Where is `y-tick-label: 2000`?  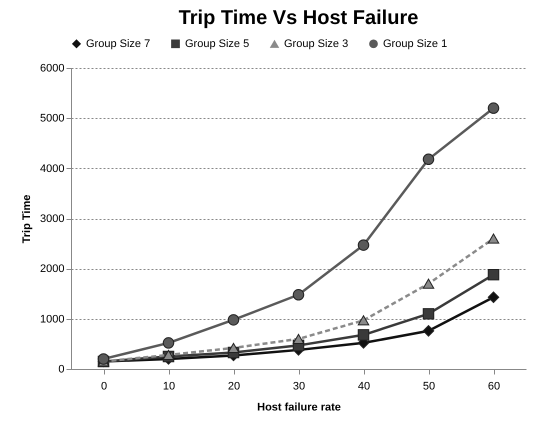 y-tick-label: 2000 is located at coordinates (52, 269).